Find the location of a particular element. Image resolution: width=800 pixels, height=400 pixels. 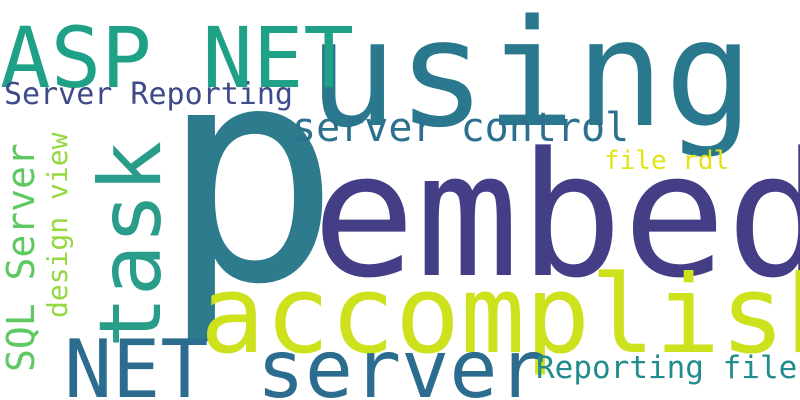

word-design-view: design view is located at coordinates (57, 225).